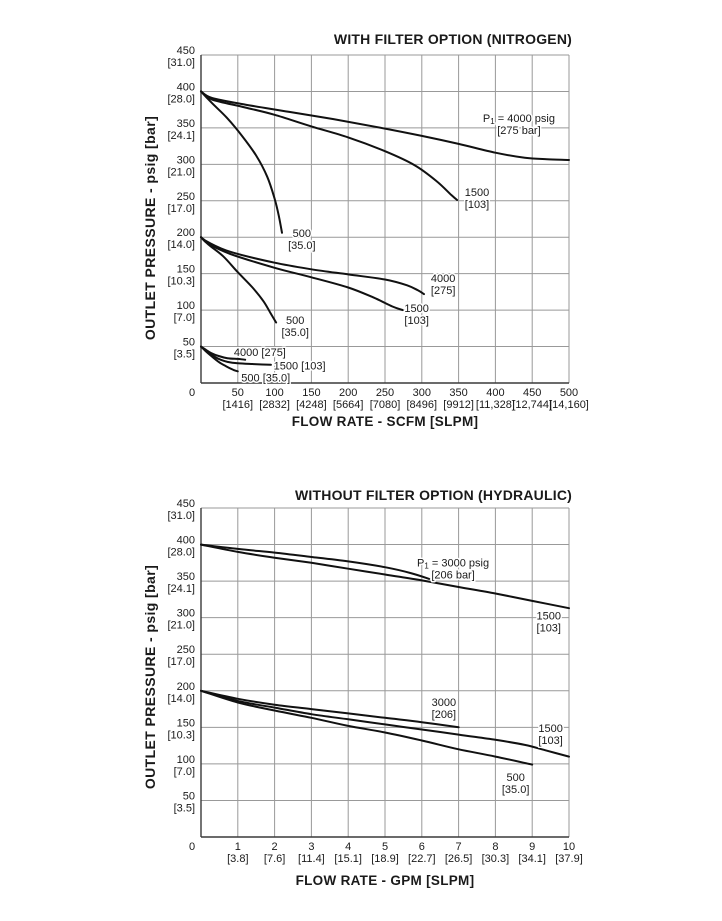 Image resolution: width=722 pixels, height=921 pixels. I want to click on inlet-4000-label-set50: 4000 [275], so click(260, 353).